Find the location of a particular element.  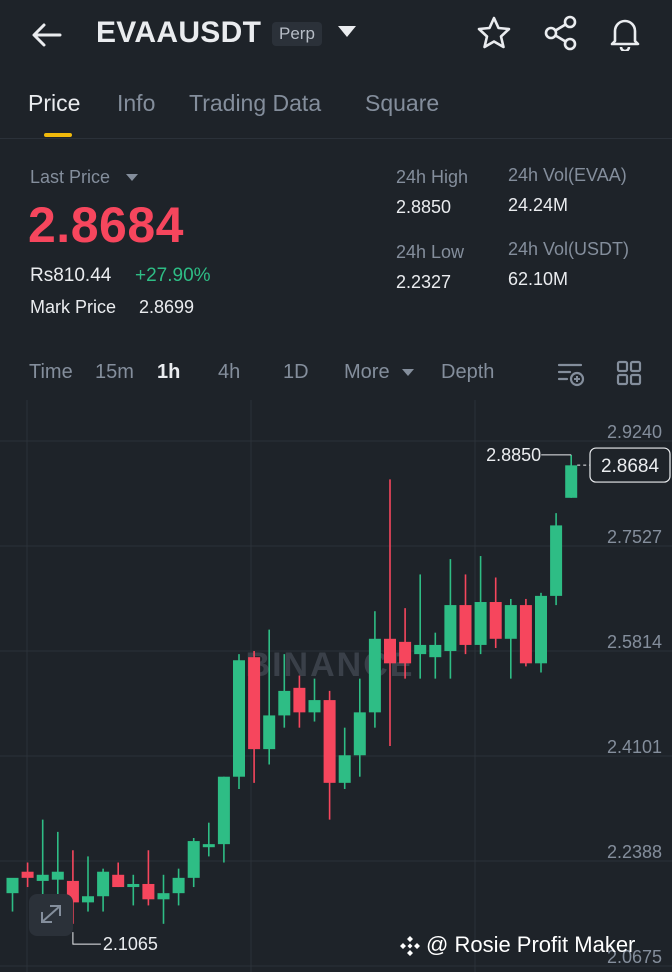

y-tick-label: 2.4101 is located at coordinates (634, 747).